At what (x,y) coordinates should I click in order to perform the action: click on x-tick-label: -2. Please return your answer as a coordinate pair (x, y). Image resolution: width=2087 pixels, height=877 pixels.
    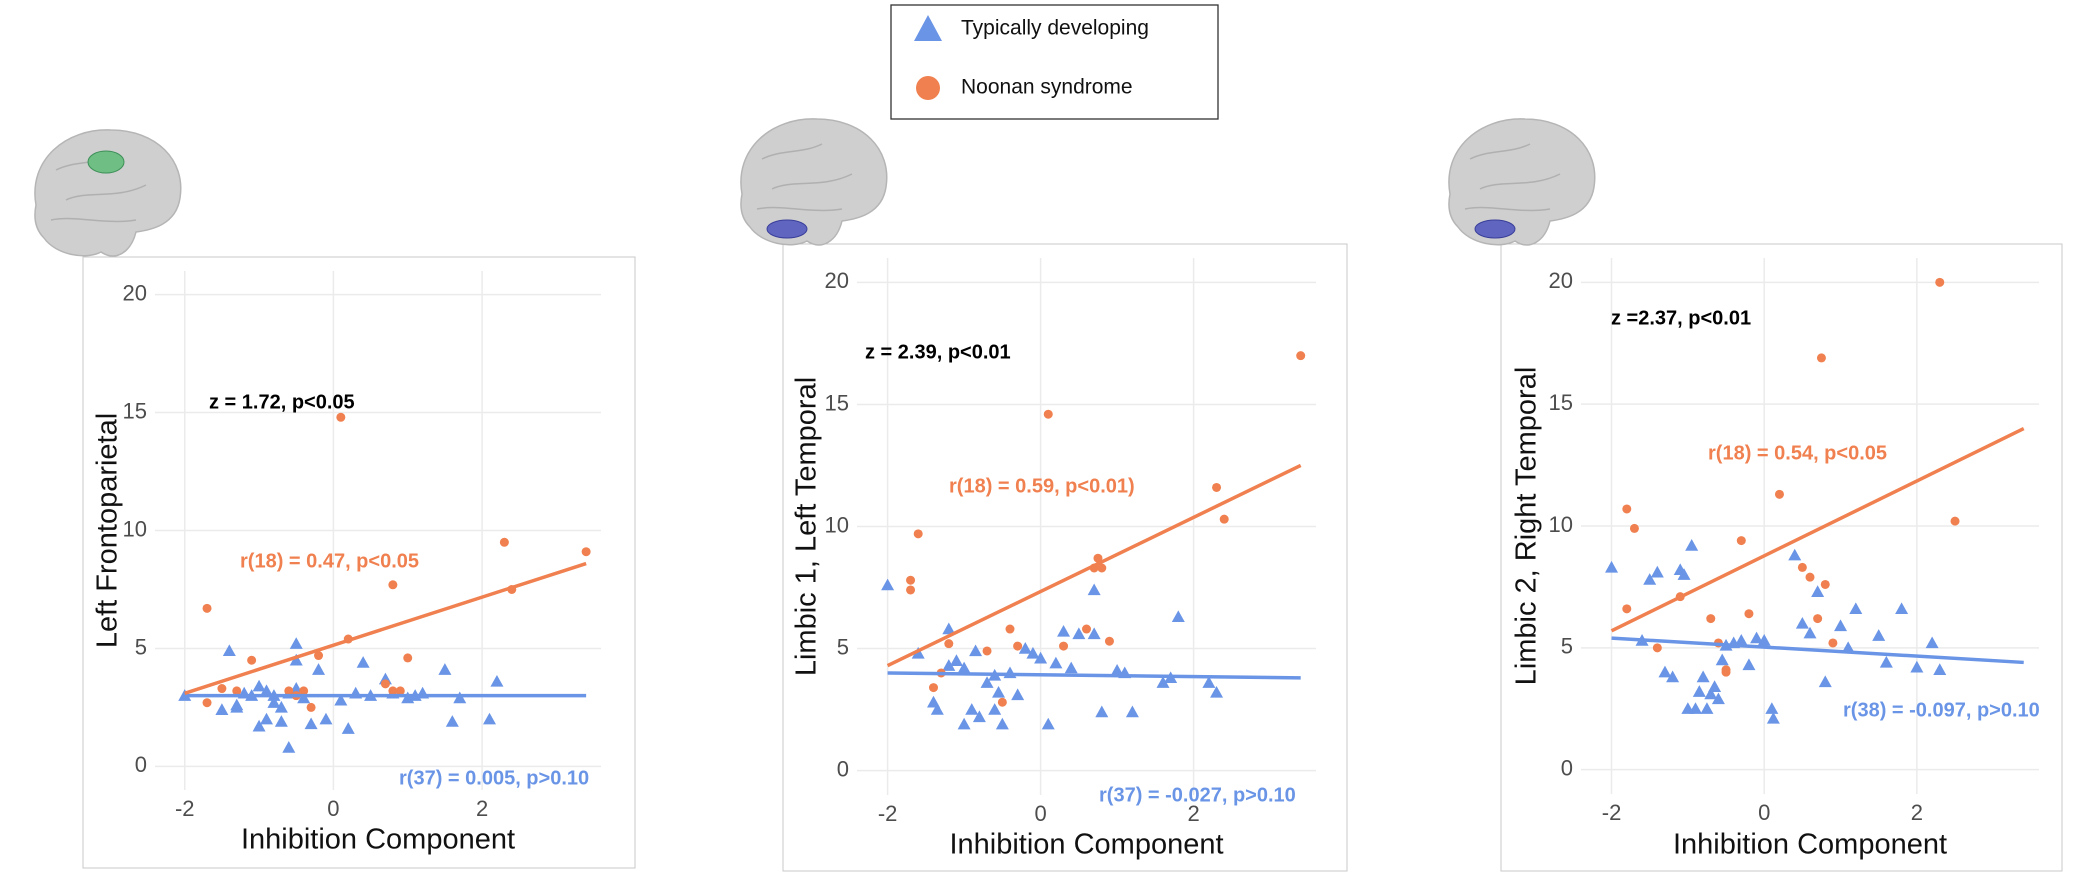
    Looking at the image, I should click on (185, 808).